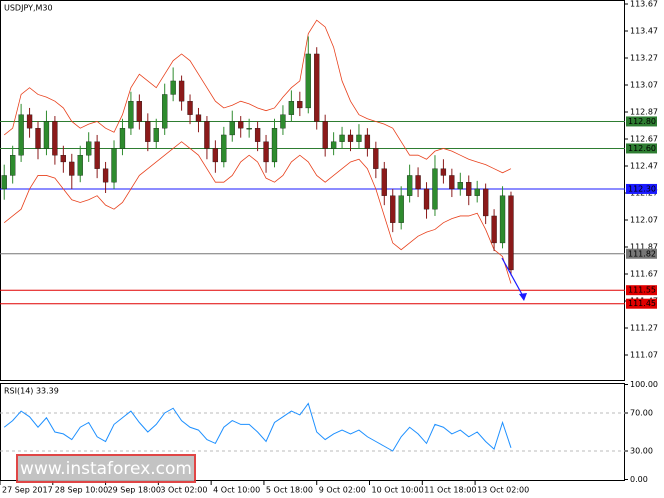 Image resolution: width=664 pixels, height=498 pixels. What do you see at coordinates (513, 278) in the screenshot?
I see `forecast-arrow` at bounding box center [513, 278].